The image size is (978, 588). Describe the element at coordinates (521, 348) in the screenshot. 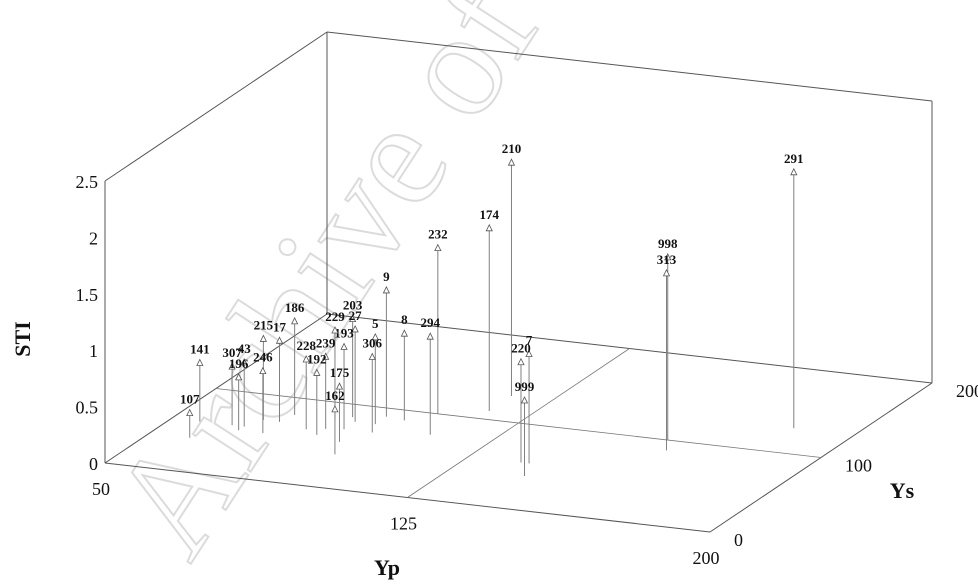

I see `point-label: 220` at that location.